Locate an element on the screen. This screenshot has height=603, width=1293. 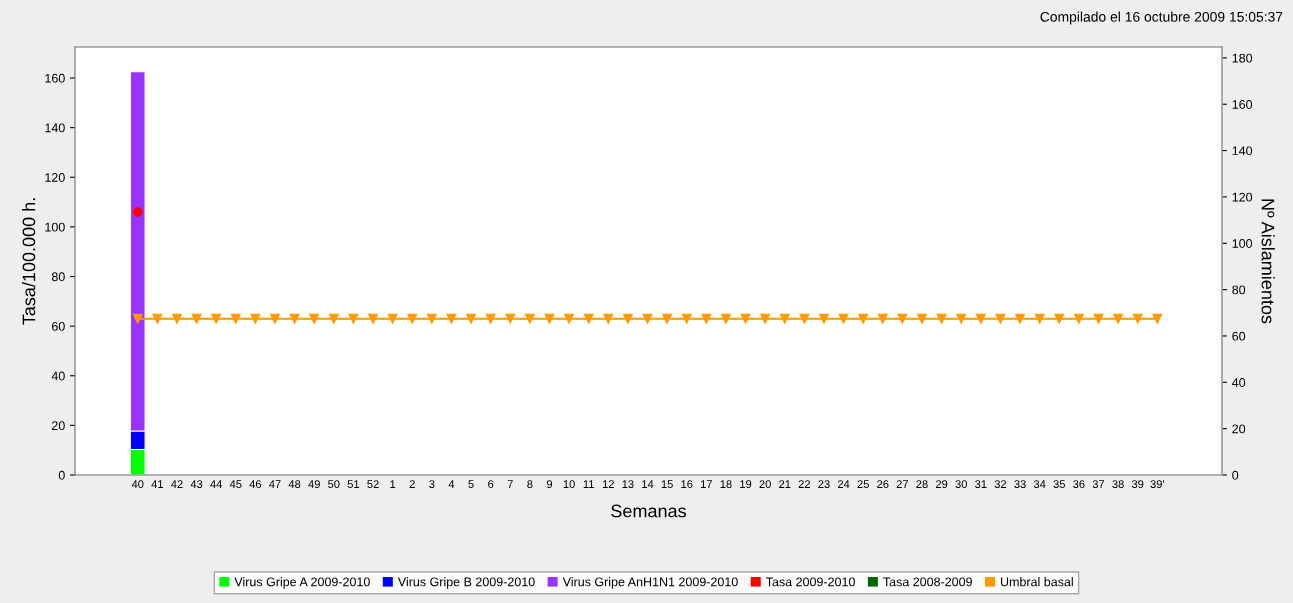
x-tick-label: 37 is located at coordinates (1098, 484).